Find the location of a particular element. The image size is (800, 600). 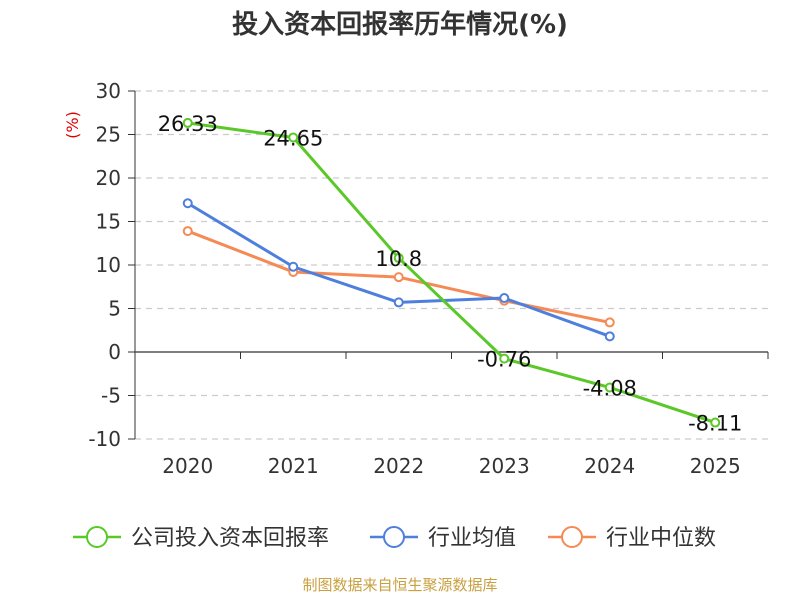

y-tick-label: 30 is located at coordinates (108, 91).